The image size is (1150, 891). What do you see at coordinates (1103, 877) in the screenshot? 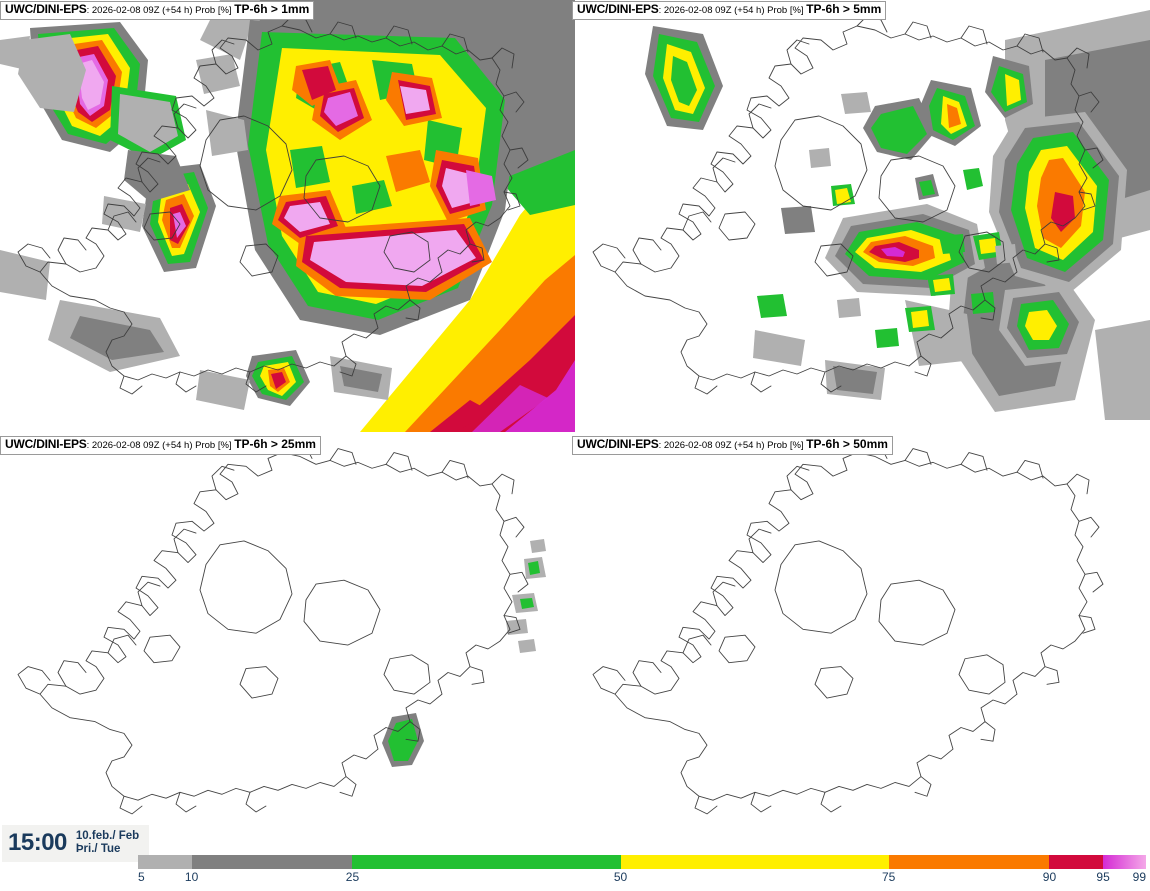
I see `colorbar-tick-95: 95` at bounding box center [1103, 877].